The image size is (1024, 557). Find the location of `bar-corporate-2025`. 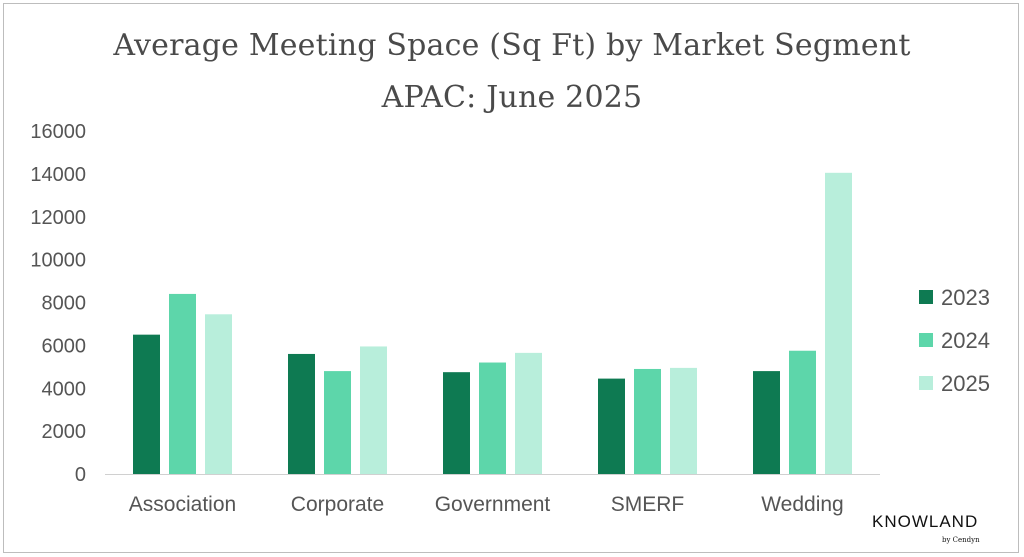

bar-corporate-2025 is located at coordinates (373, 410).